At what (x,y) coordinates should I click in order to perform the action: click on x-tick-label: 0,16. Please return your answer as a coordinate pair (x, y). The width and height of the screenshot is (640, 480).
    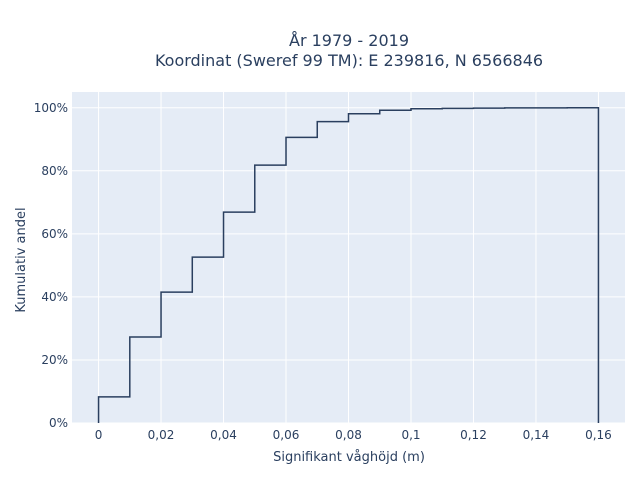
    Looking at the image, I should click on (598, 435).